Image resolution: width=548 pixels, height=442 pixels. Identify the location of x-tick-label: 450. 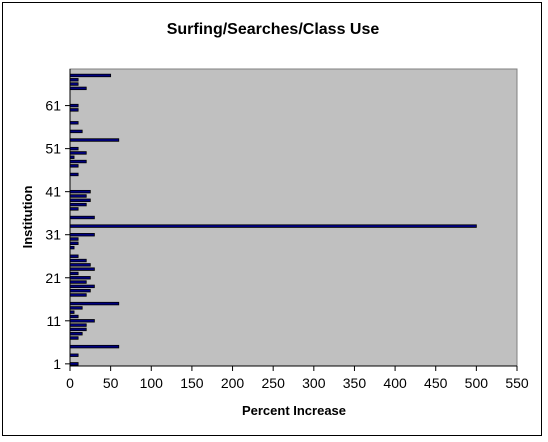
(436, 383).